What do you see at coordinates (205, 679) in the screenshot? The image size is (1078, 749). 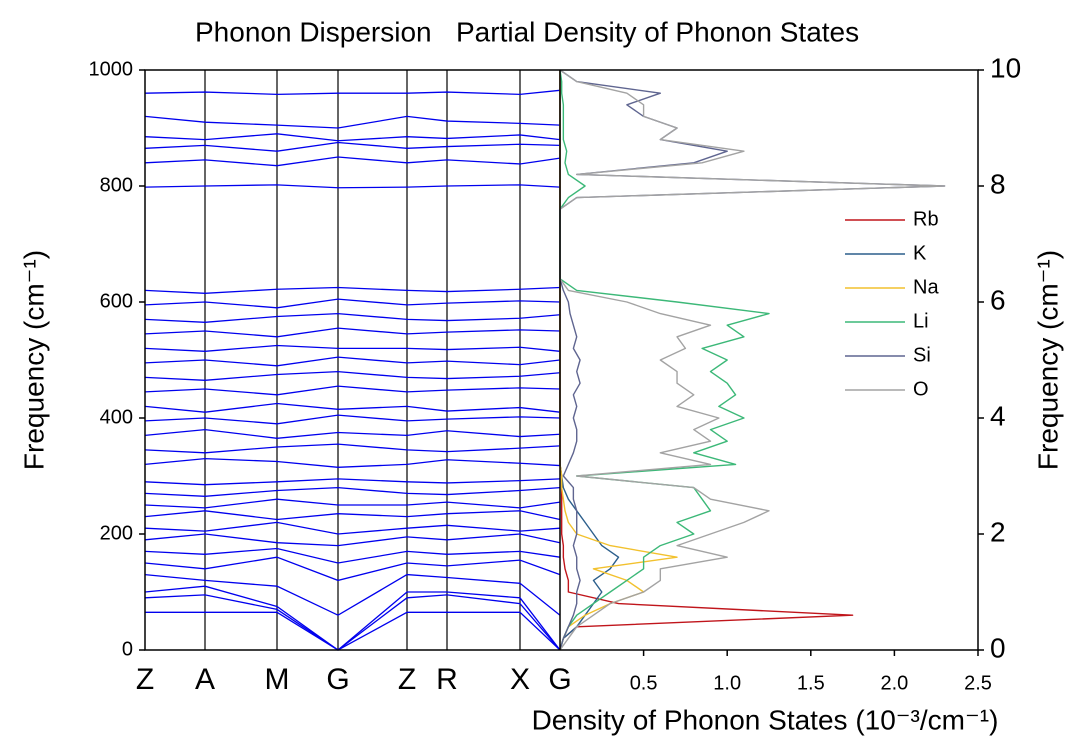 I see `k-point-label: A` at bounding box center [205, 679].